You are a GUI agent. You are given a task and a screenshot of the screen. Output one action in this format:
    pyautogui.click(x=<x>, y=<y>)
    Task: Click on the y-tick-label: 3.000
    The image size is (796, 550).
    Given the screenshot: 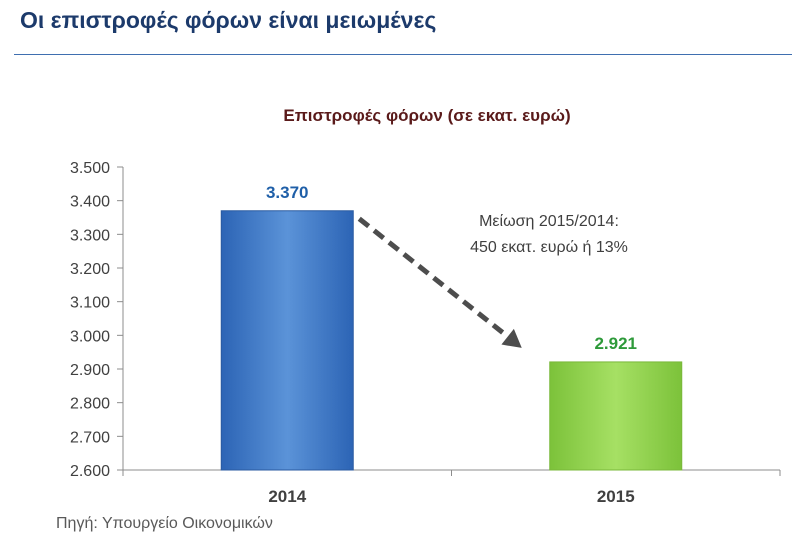 What is the action you would take?
    pyautogui.click(x=90, y=336)
    